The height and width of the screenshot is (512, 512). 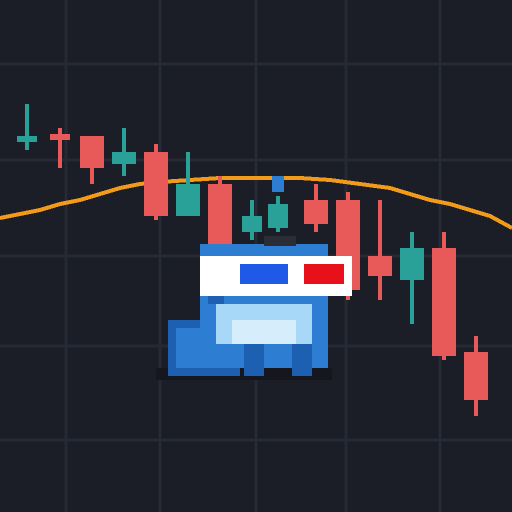 What do you see at coordinates (264, 332) in the screenshot?
I see `frog-belly` at bounding box center [264, 332].